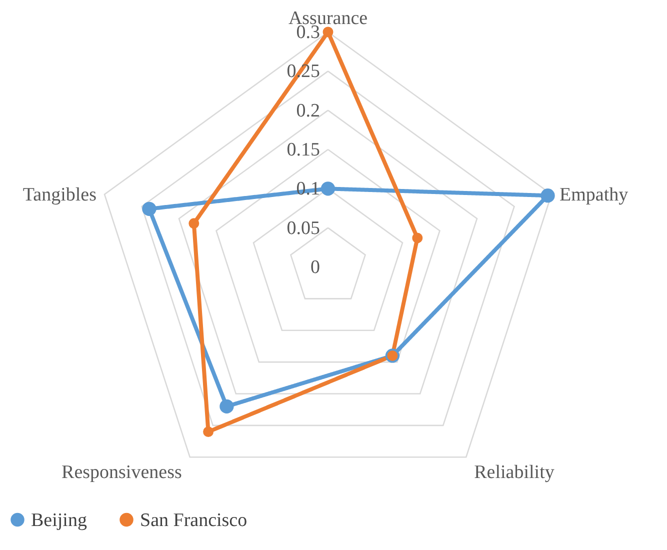 The height and width of the screenshot is (550, 667). I want to click on spoke-label: Tangibles, so click(59, 195).